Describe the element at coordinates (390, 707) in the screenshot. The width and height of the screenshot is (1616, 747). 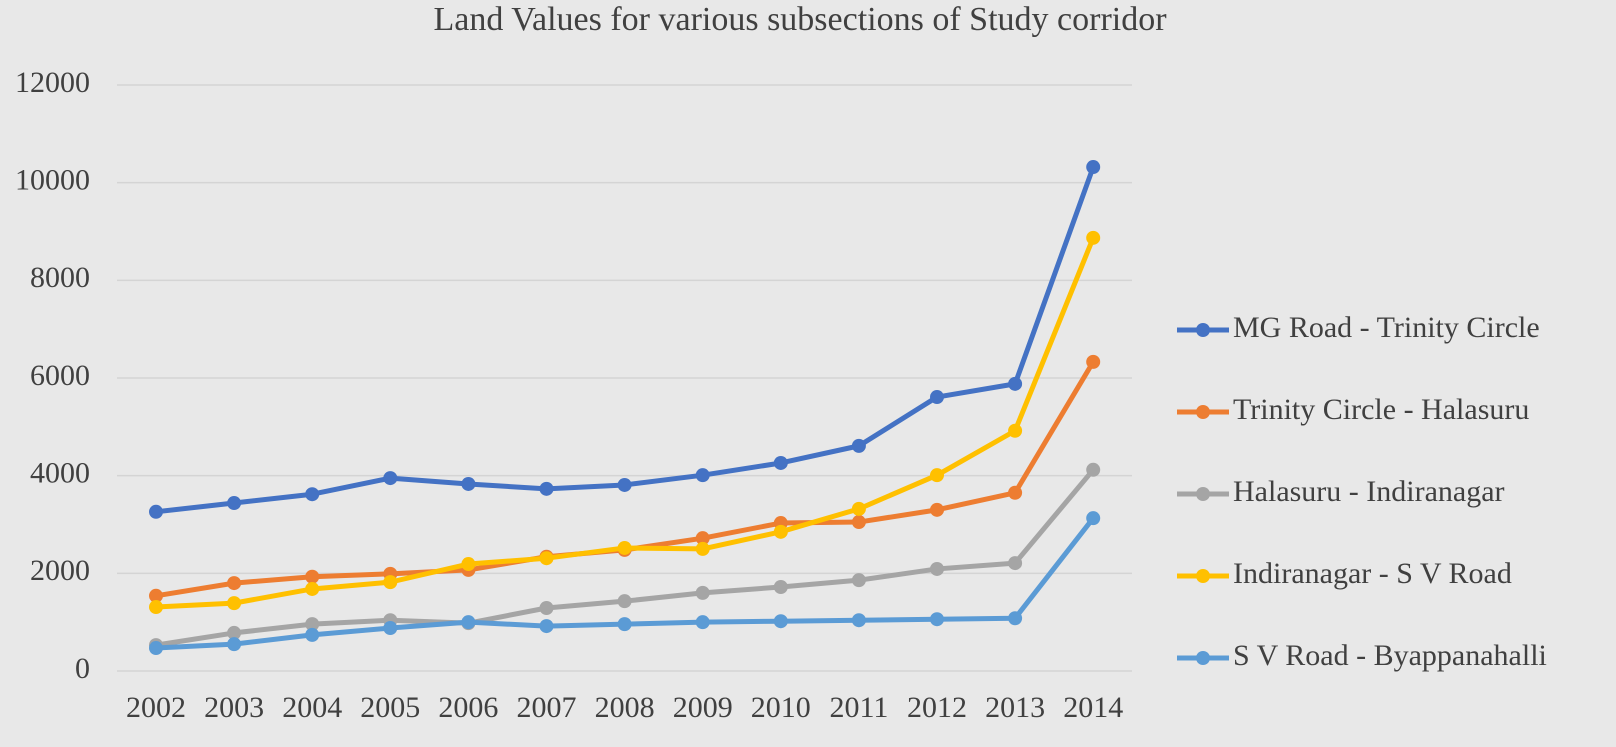
I see `x-tick-label: 2005` at that location.